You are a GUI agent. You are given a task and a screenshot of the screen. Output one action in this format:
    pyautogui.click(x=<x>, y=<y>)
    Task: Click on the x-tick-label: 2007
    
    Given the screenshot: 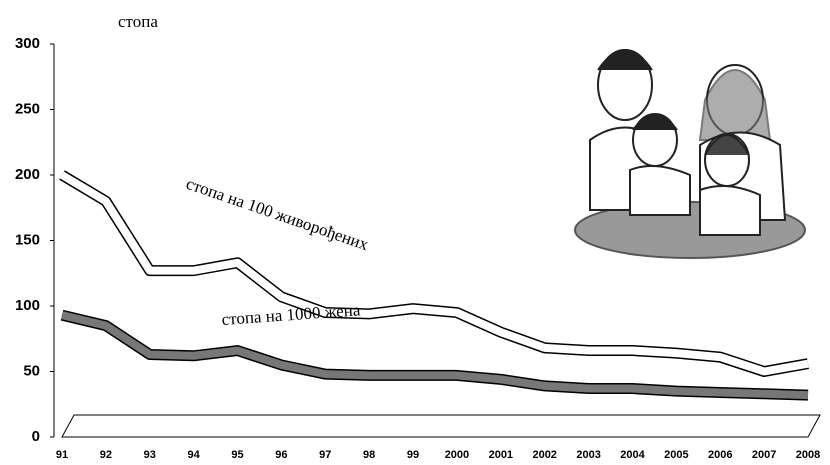 What is the action you would take?
    pyautogui.click(x=764, y=455)
    